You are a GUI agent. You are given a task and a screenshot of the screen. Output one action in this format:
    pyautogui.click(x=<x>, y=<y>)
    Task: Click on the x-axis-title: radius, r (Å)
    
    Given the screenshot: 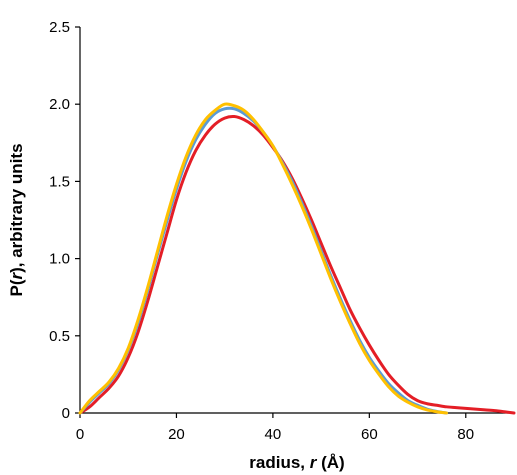 What is the action you would take?
    pyautogui.click(x=296, y=462)
    